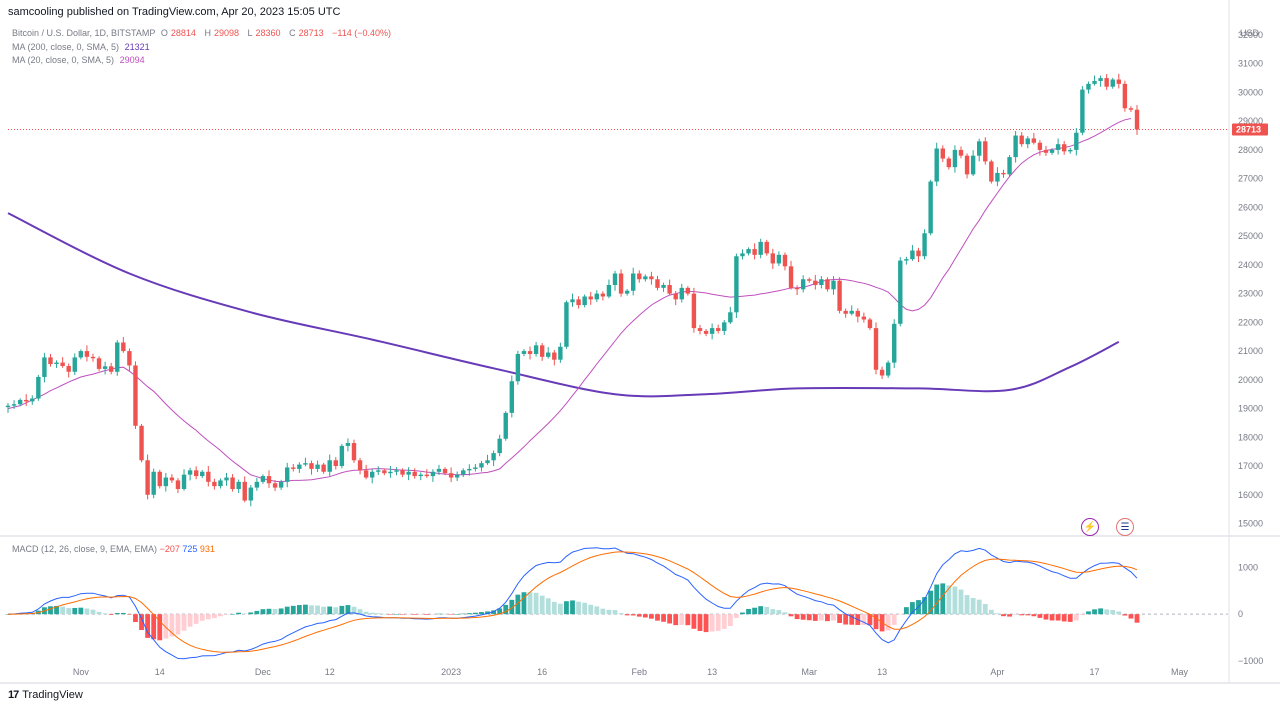 The image size is (1280, 710). I want to click on ma200-value: 21321, so click(137, 46).